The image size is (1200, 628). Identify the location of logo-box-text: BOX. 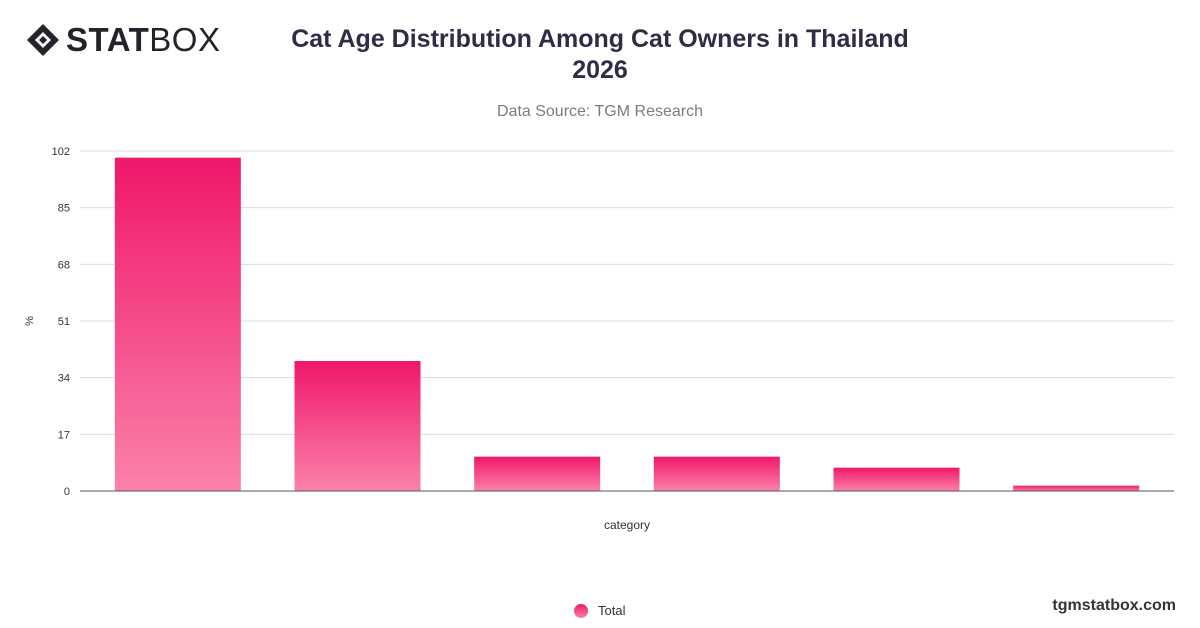
(185, 39).